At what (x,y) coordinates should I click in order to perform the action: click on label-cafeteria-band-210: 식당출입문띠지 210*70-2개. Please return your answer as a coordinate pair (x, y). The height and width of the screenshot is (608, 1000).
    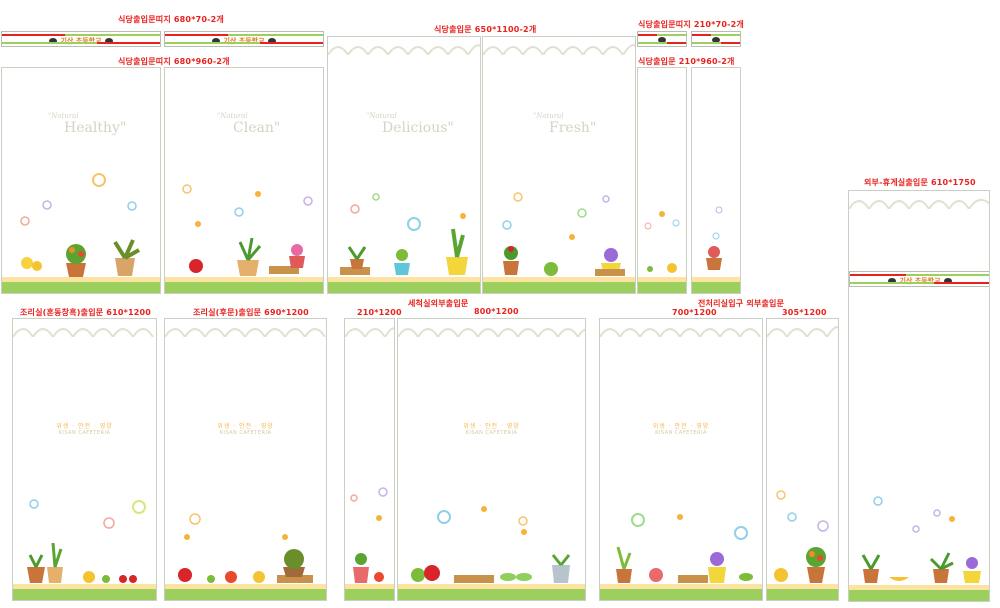
    Looking at the image, I should click on (691, 24).